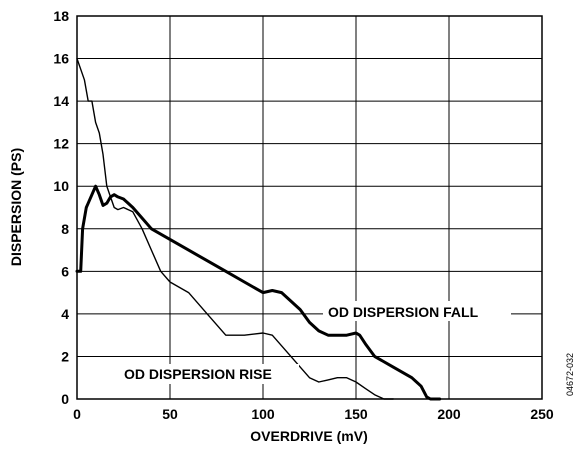 This screenshot has height=453, width=579. What do you see at coordinates (313, 414) in the screenshot?
I see `x-tick-labels: 0 50 100 150 200 250` at bounding box center [313, 414].